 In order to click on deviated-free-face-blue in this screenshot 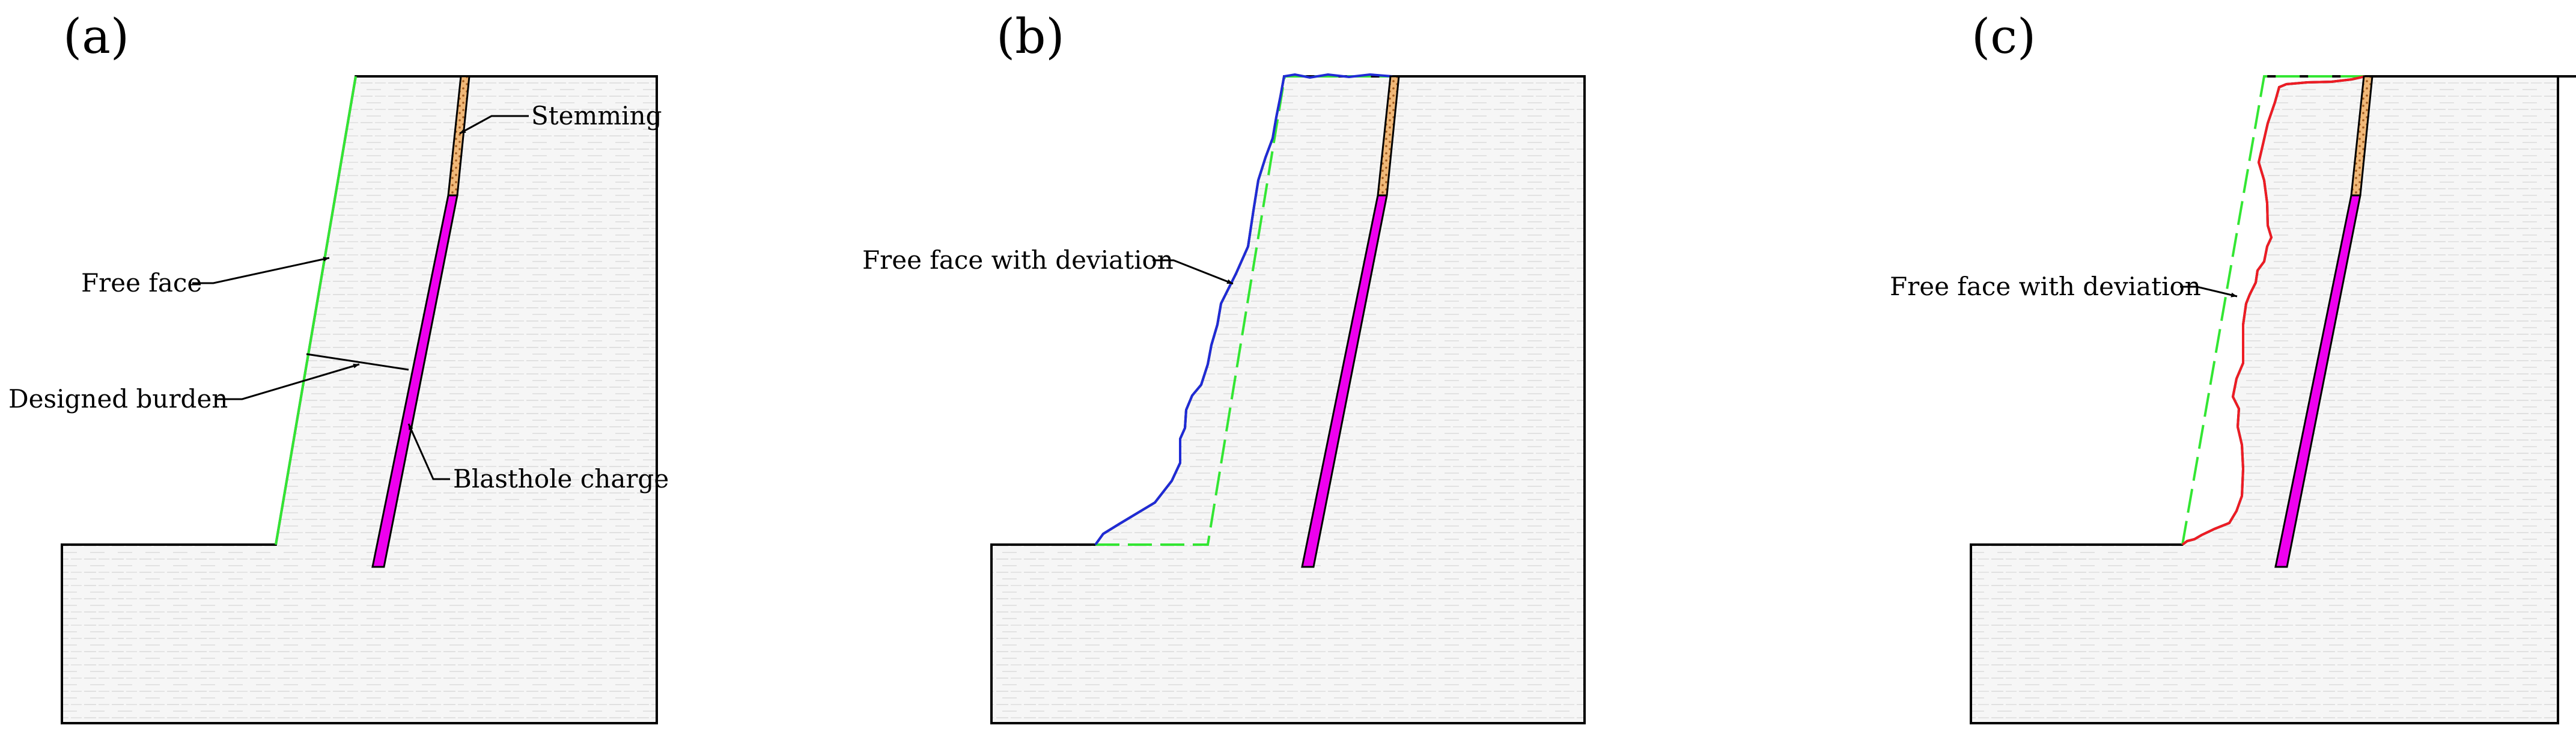, I will do `click(1243, 310)`.